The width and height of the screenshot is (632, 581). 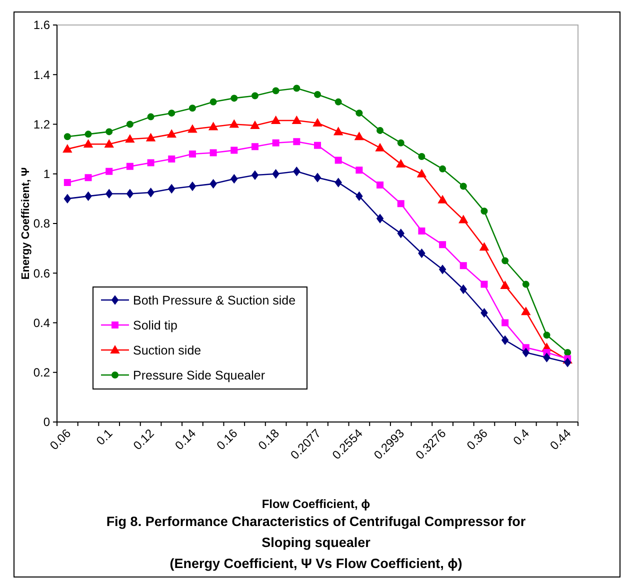 What do you see at coordinates (199, 375) in the screenshot?
I see `legend-label: Pressure Side Squealer` at bounding box center [199, 375].